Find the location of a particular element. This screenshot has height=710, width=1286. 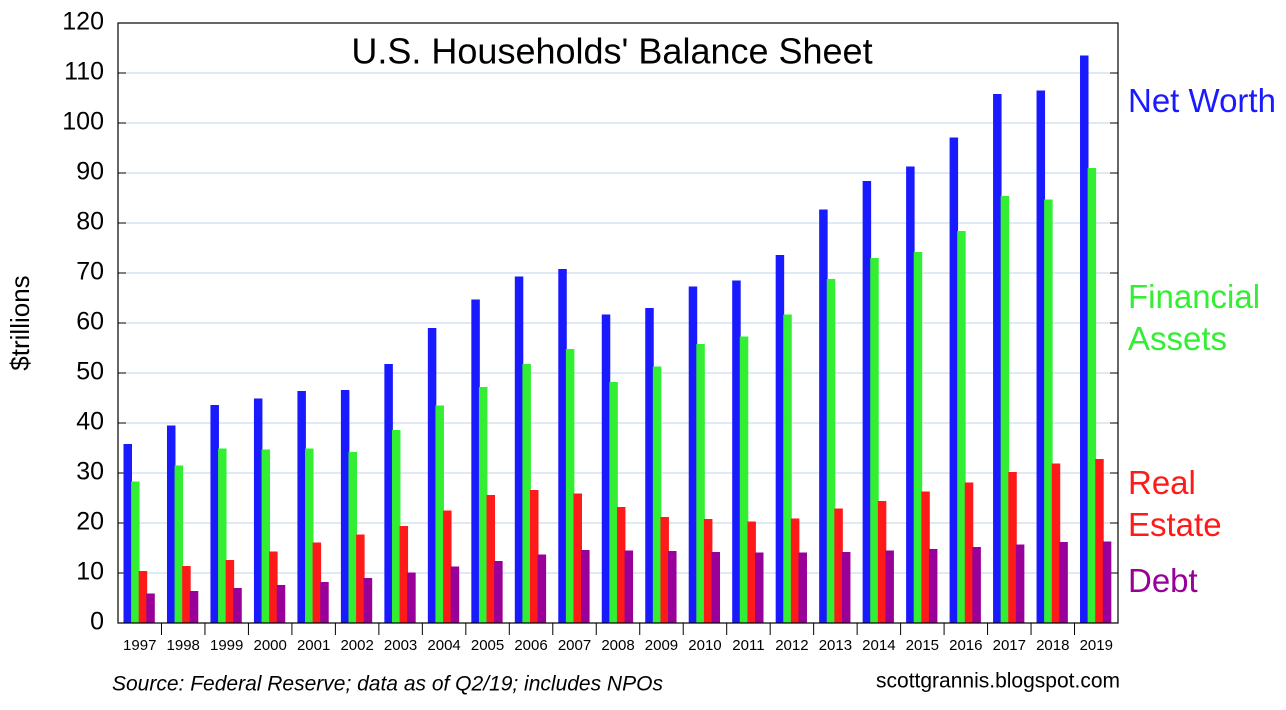

y-axis-label: $trillions is located at coordinates (20, 322).